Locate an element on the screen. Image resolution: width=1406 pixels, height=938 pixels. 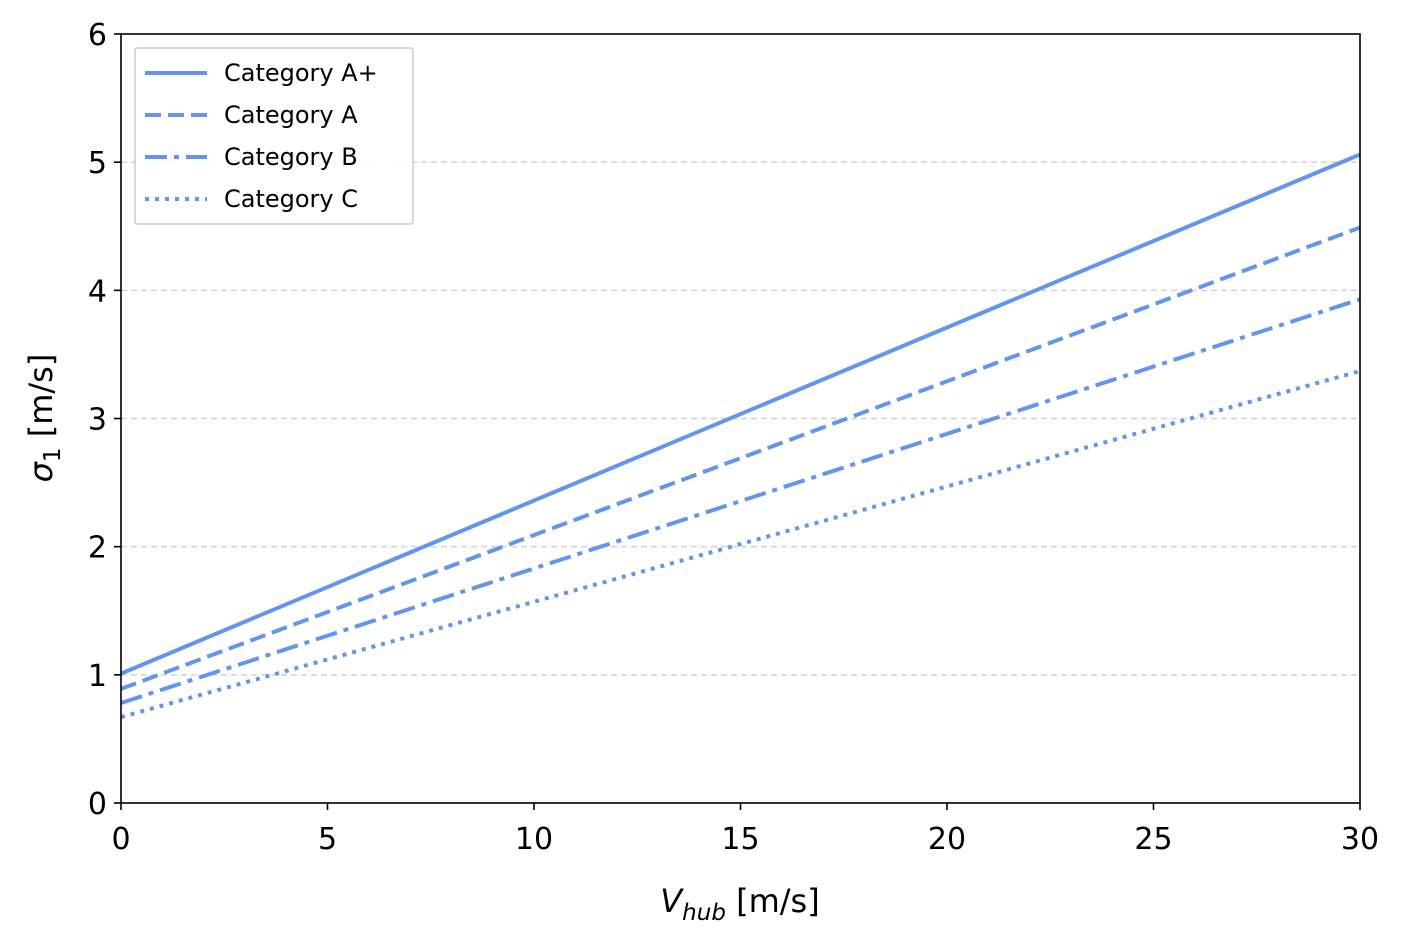
y-axis-label-main: σ is located at coordinates (41, 471).